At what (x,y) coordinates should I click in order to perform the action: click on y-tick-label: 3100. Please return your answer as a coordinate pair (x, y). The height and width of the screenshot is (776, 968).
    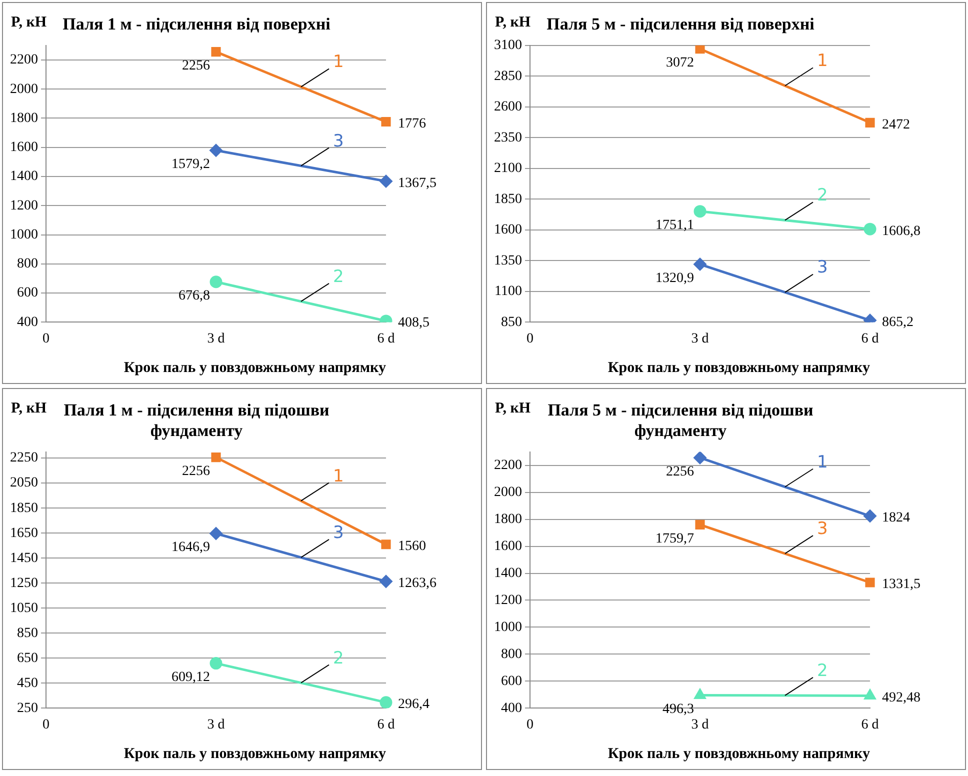
    Looking at the image, I should click on (508, 46).